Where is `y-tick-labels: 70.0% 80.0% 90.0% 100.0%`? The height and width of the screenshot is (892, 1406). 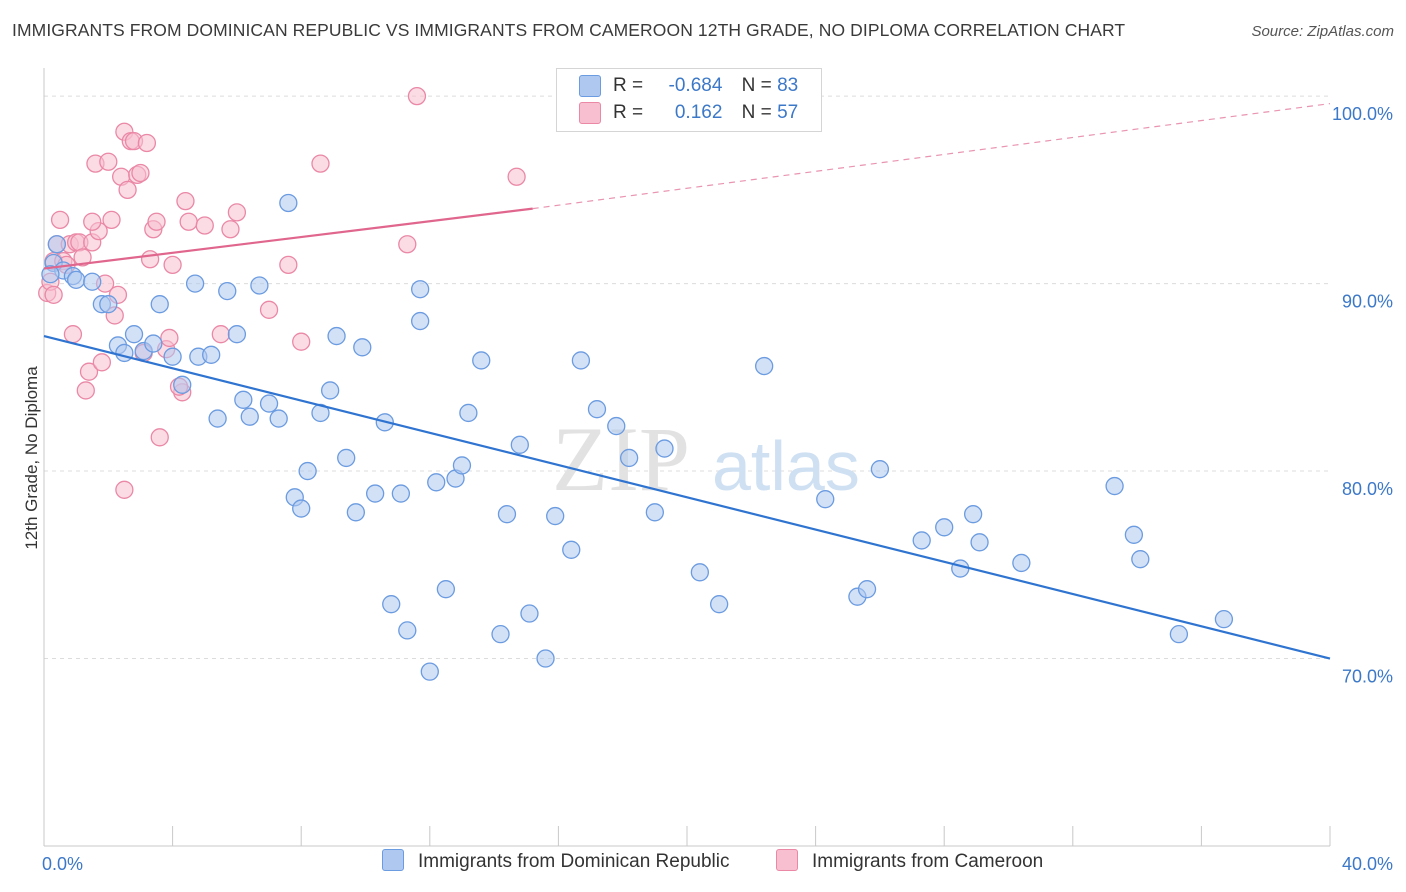 y-tick-labels: 70.0% 80.0% 90.0% 100.0% is located at coordinates (1362, 395).